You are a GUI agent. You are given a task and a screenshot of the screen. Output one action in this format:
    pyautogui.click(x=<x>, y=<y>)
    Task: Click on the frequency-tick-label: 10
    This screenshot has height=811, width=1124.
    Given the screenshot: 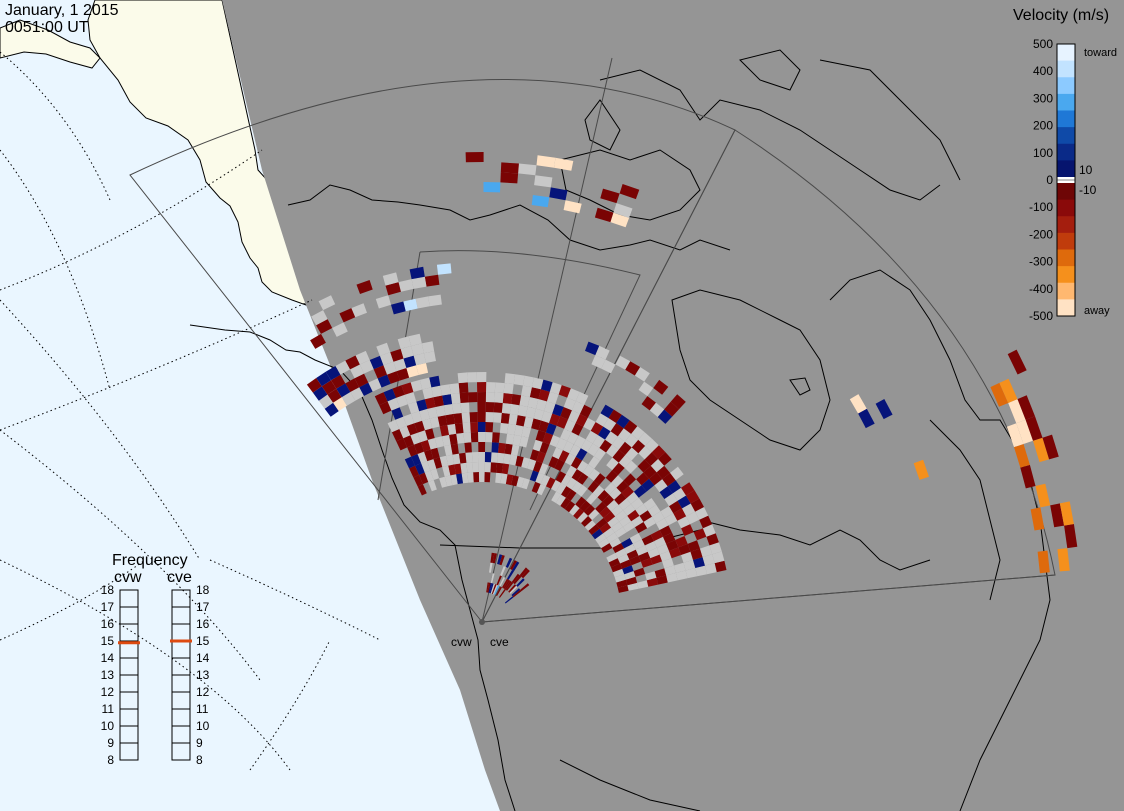 What is the action you would take?
    pyautogui.click(x=108, y=726)
    